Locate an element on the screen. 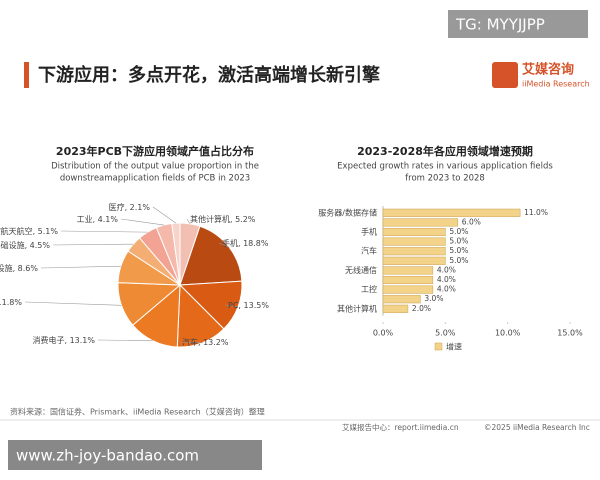 The width and height of the screenshot is (600, 480). value-label: , 4.5% is located at coordinates (38, 245).